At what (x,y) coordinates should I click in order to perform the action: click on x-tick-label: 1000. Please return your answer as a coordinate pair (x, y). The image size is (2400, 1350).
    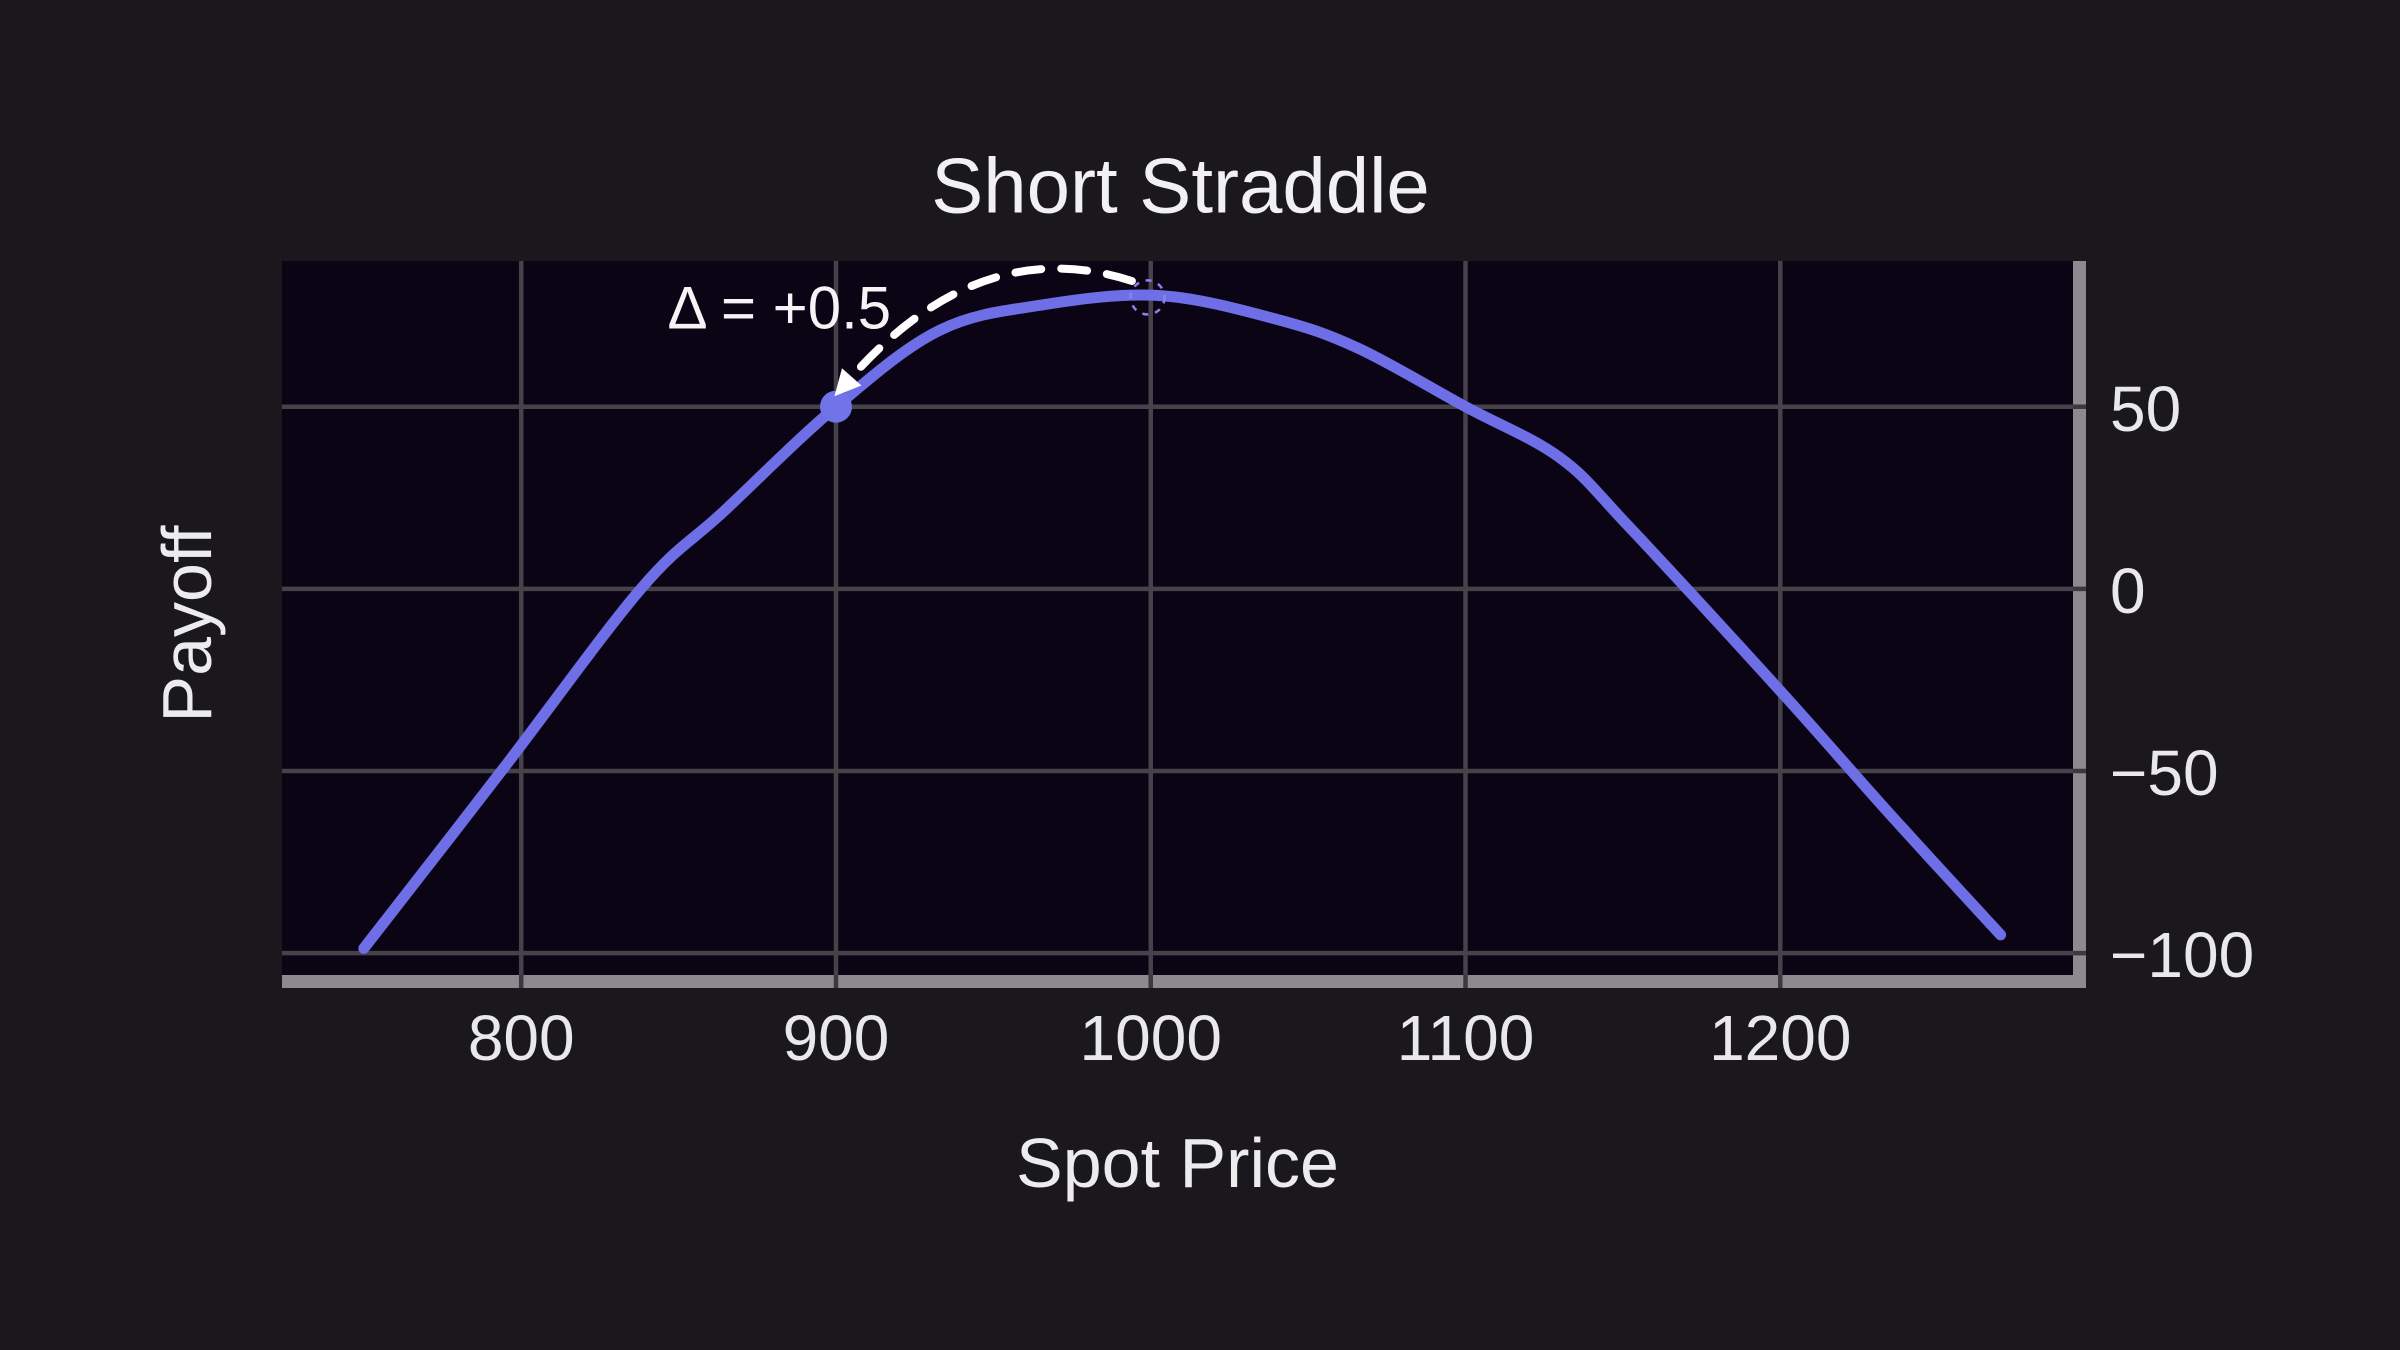
    Looking at the image, I should click on (1150, 1038).